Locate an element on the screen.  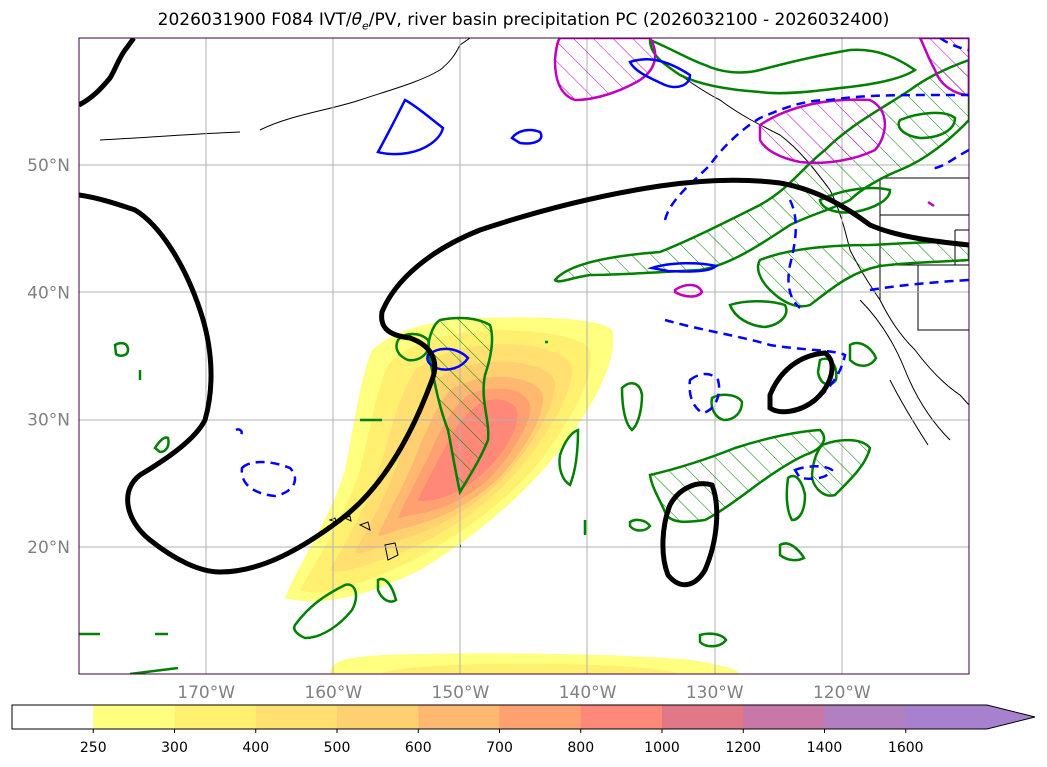
colorbar-tick-label: 1200 is located at coordinates (743, 748).